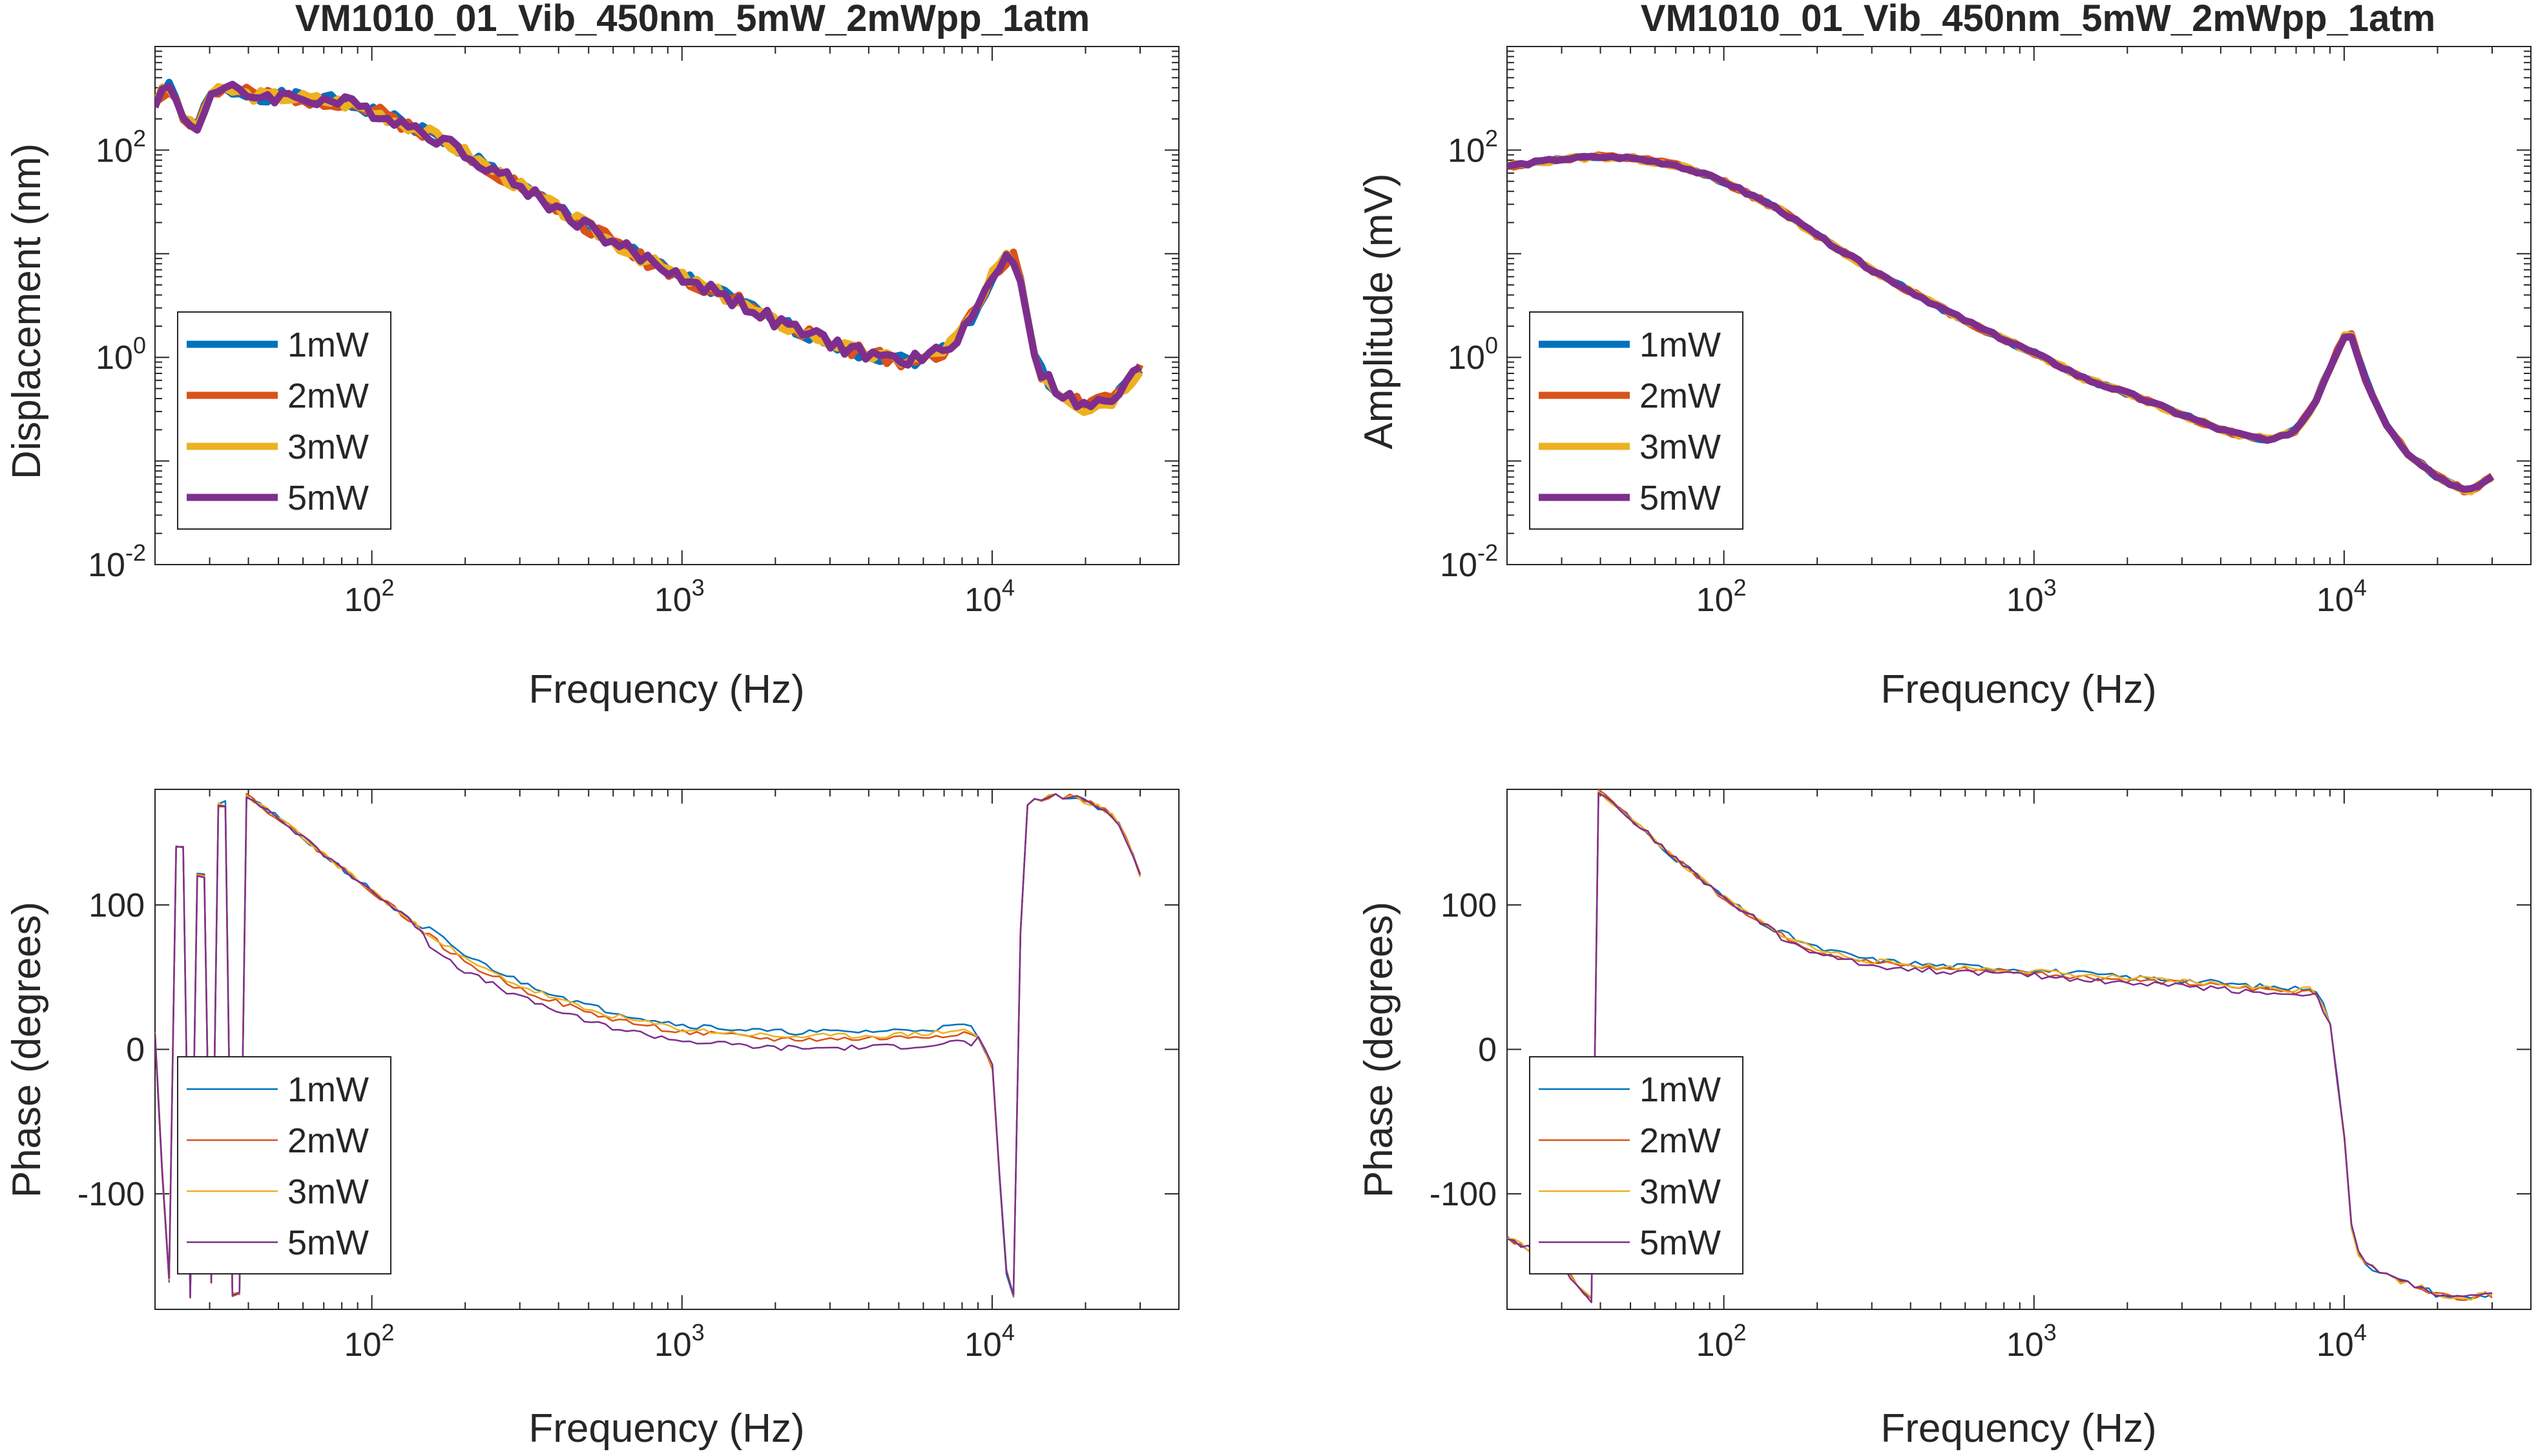 The image size is (2538, 1456). I want to click on y-axis-label: Amplitude (mV), so click(1379, 311).